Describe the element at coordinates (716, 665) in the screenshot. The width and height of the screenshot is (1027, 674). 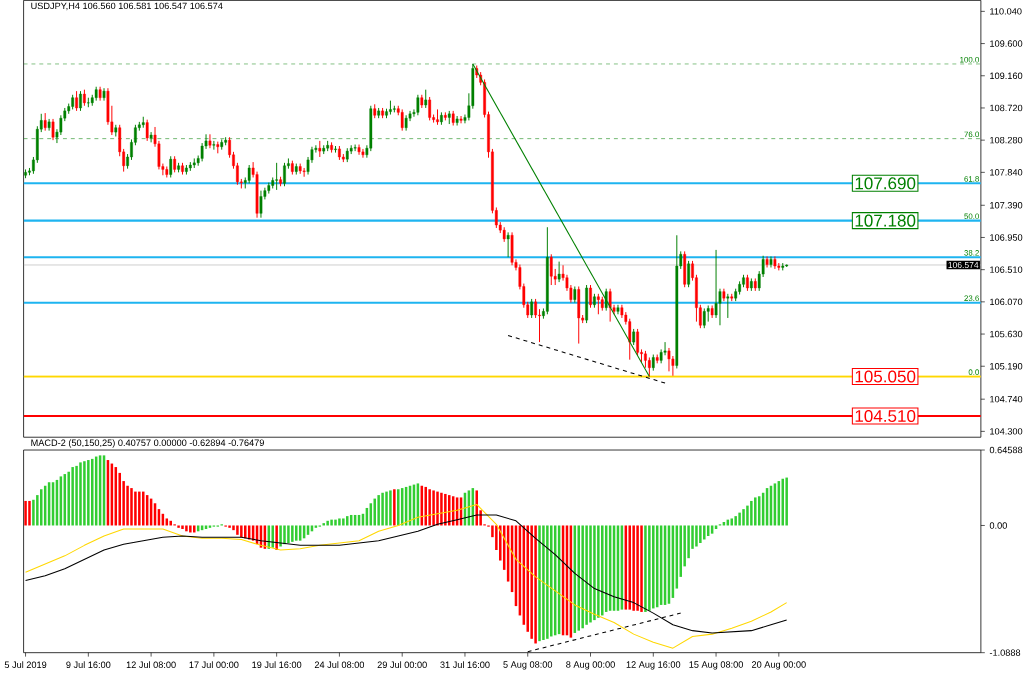
I see `x-tick-label: 15 Aug 08:00` at that location.